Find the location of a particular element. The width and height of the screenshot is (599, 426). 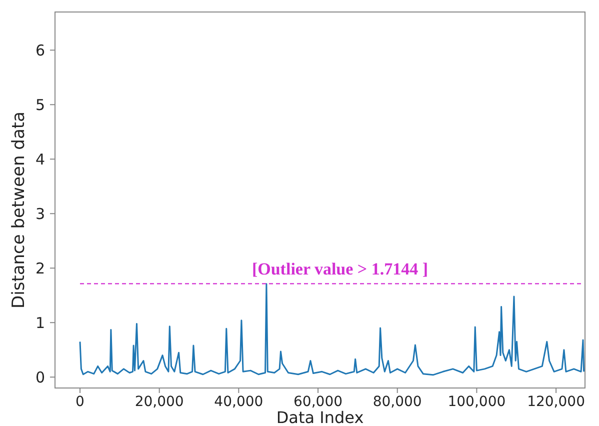

y-tick-label: 6 is located at coordinates (40, 50).